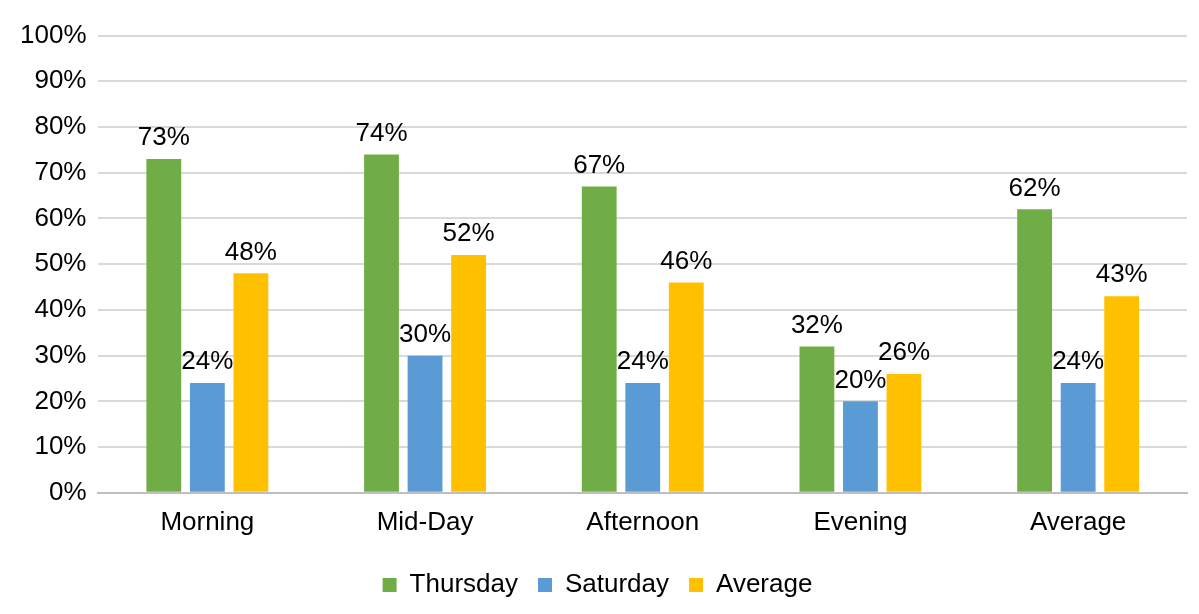 The image size is (1199, 614). What do you see at coordinates (686, 259) in the screenshot?
I see `data-label: 46%` at bounding box center [686, 259].